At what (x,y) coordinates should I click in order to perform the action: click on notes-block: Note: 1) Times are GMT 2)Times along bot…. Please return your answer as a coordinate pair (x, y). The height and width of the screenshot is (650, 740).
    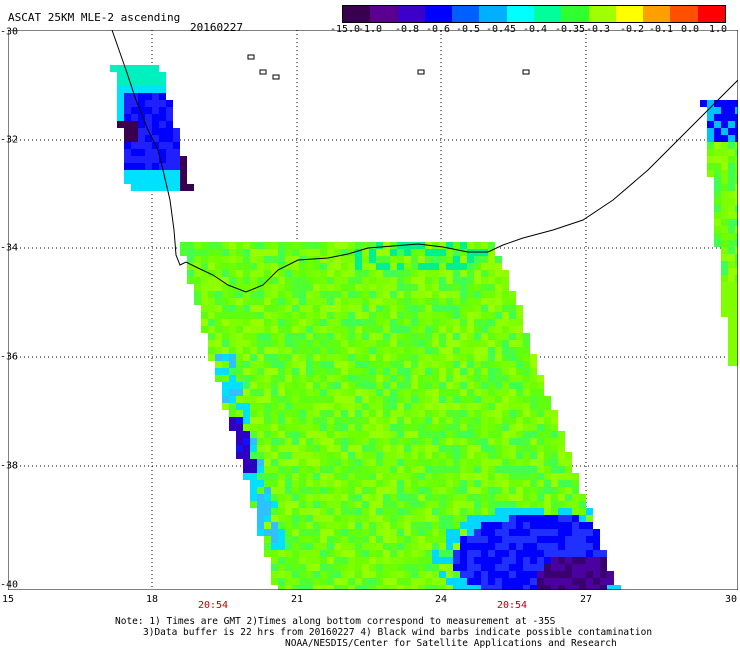
    Looking at the image, I should click on (383, 632).